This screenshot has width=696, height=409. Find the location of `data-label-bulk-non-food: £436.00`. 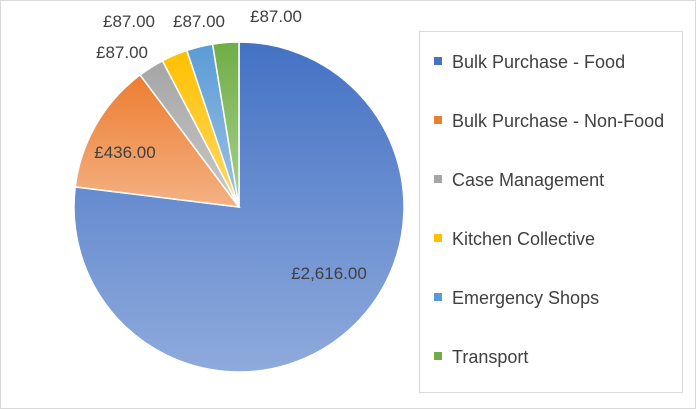

data-label-bulk-non-food: £436.00 is located at coordinates (124, 152).